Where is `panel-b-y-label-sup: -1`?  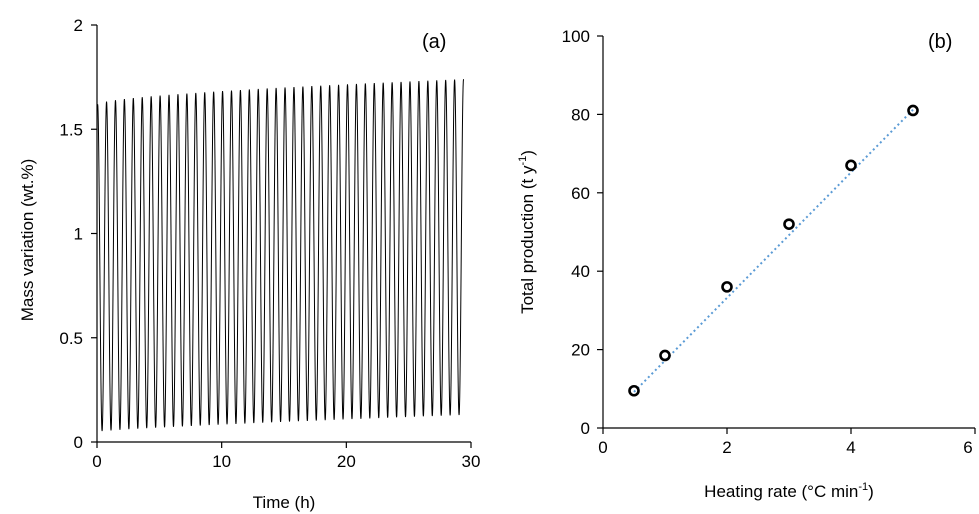 panel-b-y-label-sup: -1 is located at coordinates (523, 161).